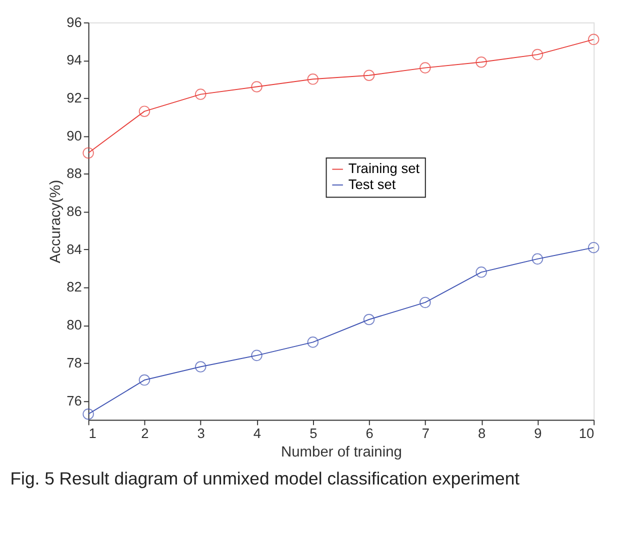 This screenshot has width=626, height=538. I want to click on y-tick-label: 94, so click(74, 60).